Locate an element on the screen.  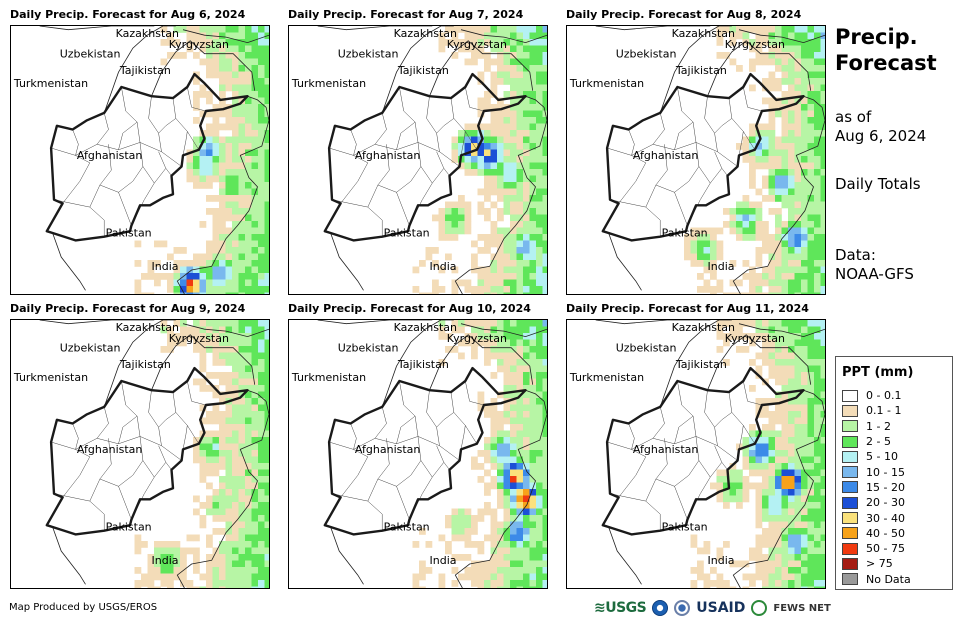
as-of-line1: as of is located at coordinates (853, 117).